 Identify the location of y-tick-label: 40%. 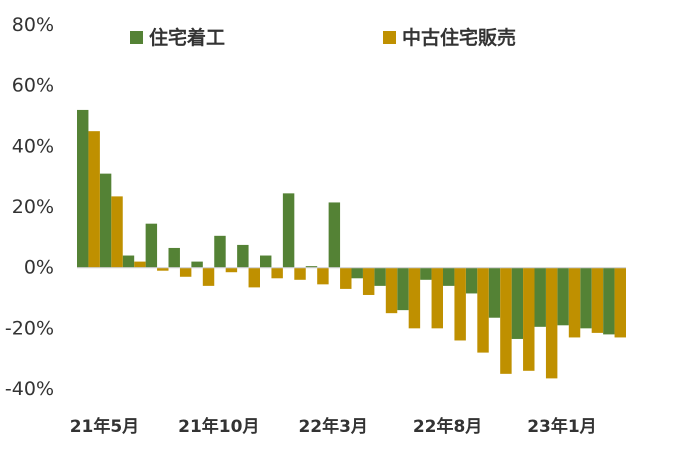
(33, 146).